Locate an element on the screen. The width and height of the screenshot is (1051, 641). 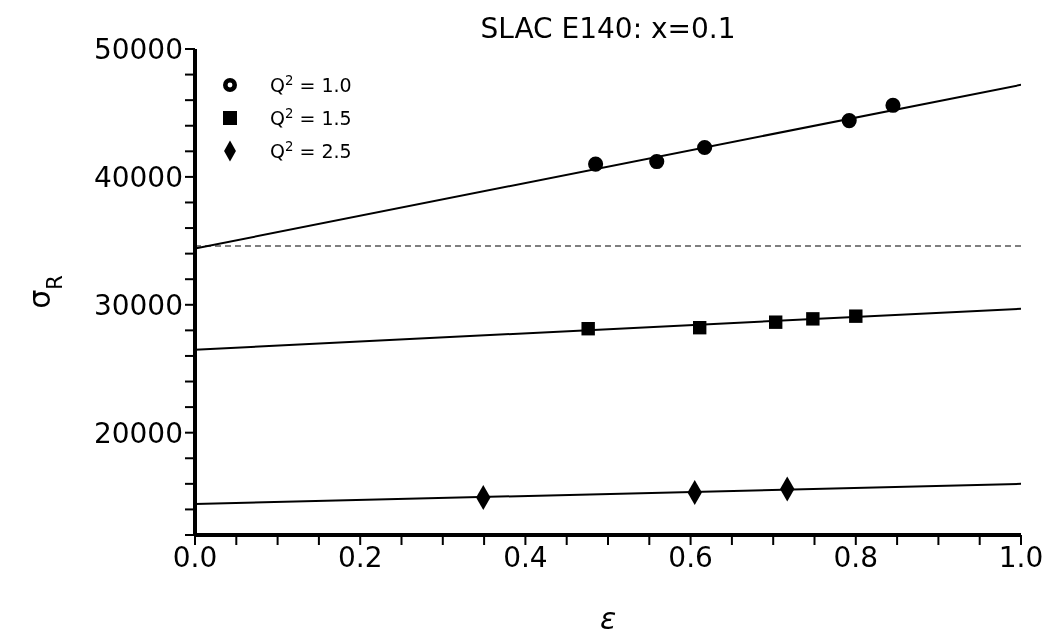
y-tick-label: 50000 is located at coordinates (138, 49).